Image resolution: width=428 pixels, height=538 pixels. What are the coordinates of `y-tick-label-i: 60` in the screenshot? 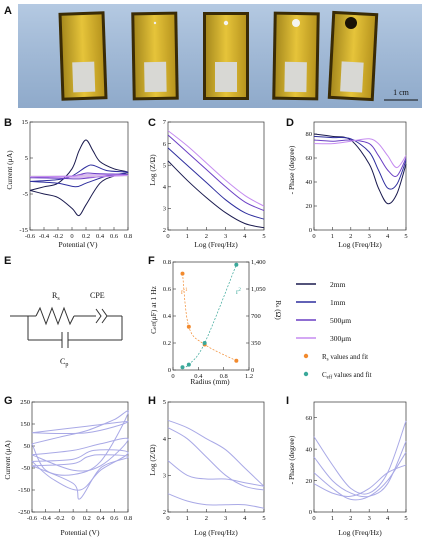 It's located at (309, 418).